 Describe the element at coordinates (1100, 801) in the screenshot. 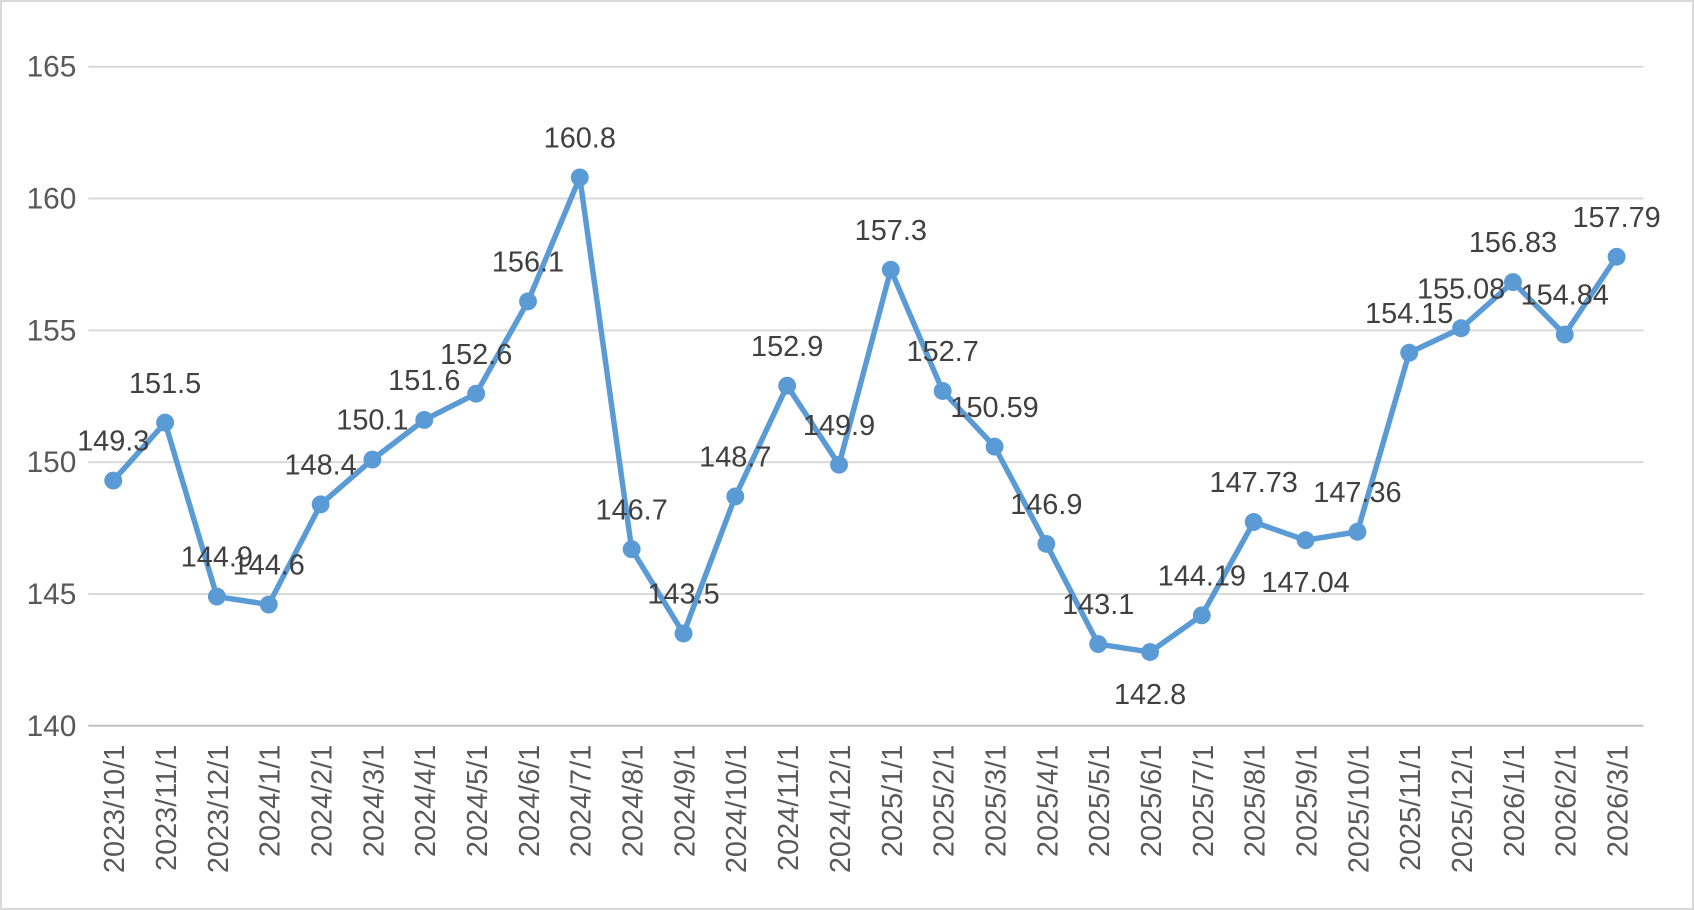

I see `x-axis-tick: 2025/5/1` at that location.